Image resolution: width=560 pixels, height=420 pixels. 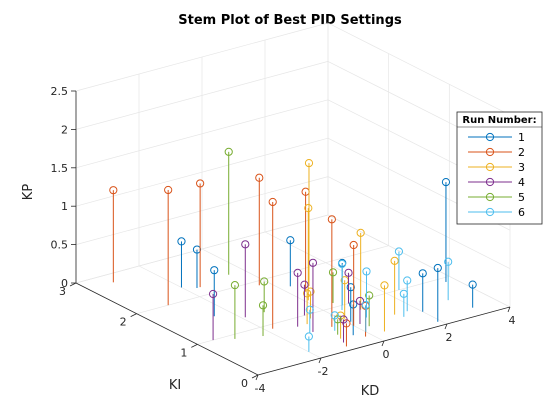 What do you see at coordinates (521, 167) in the screenshot?
I see `legend-entry-label: 3` at bounding box center [521, 167].